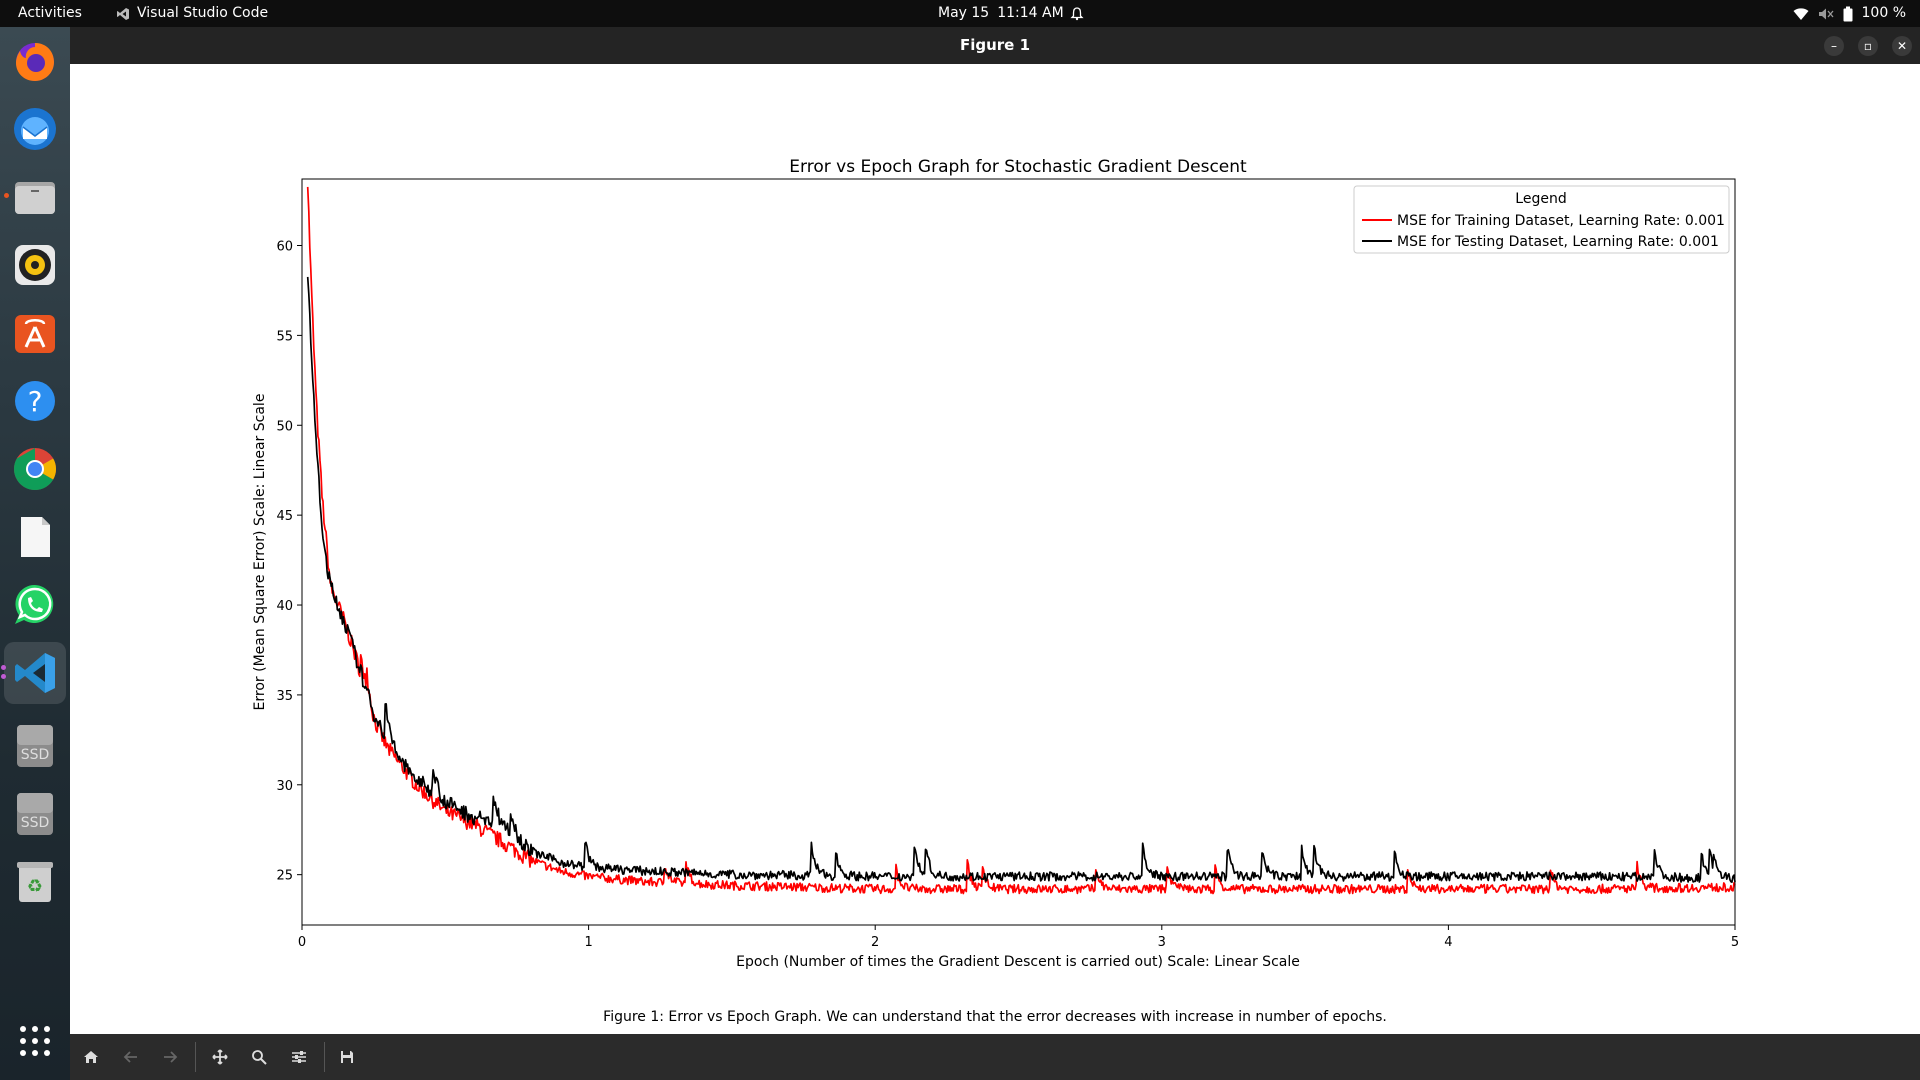 The height and width of the screenshot is (1080, 1920). Describe the element at coordinates (131, 1057) in the screenshot. I see `back-arrow-icon` at that location.